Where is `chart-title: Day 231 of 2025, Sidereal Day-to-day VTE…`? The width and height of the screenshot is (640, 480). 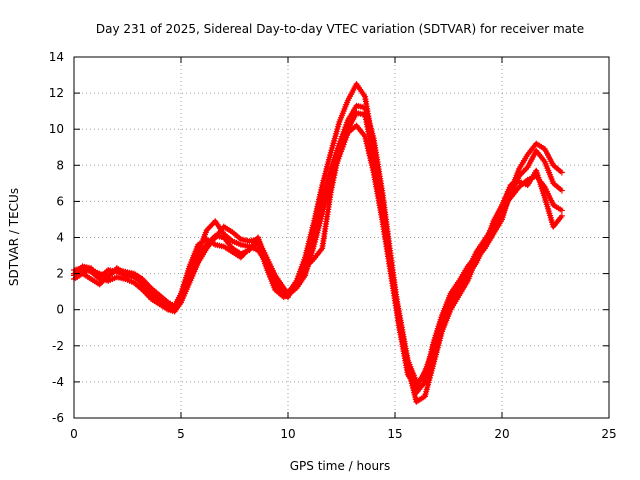
chart-title: Day 231 of 2025, Sidereal Day-to-day VTE… is located at coordinates (340, 29).